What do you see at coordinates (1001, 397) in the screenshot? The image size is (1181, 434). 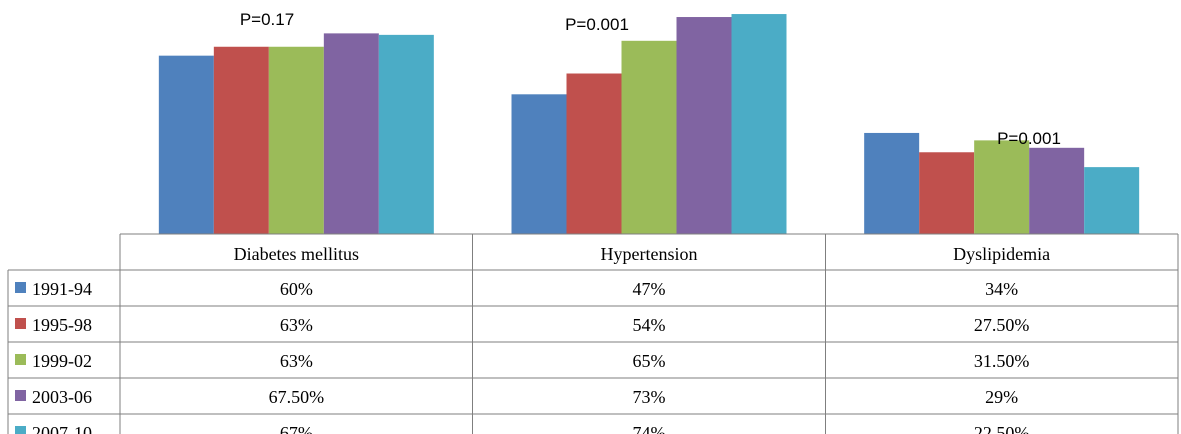 I see `data-label: 29%` at bounding box center [1001, 397].